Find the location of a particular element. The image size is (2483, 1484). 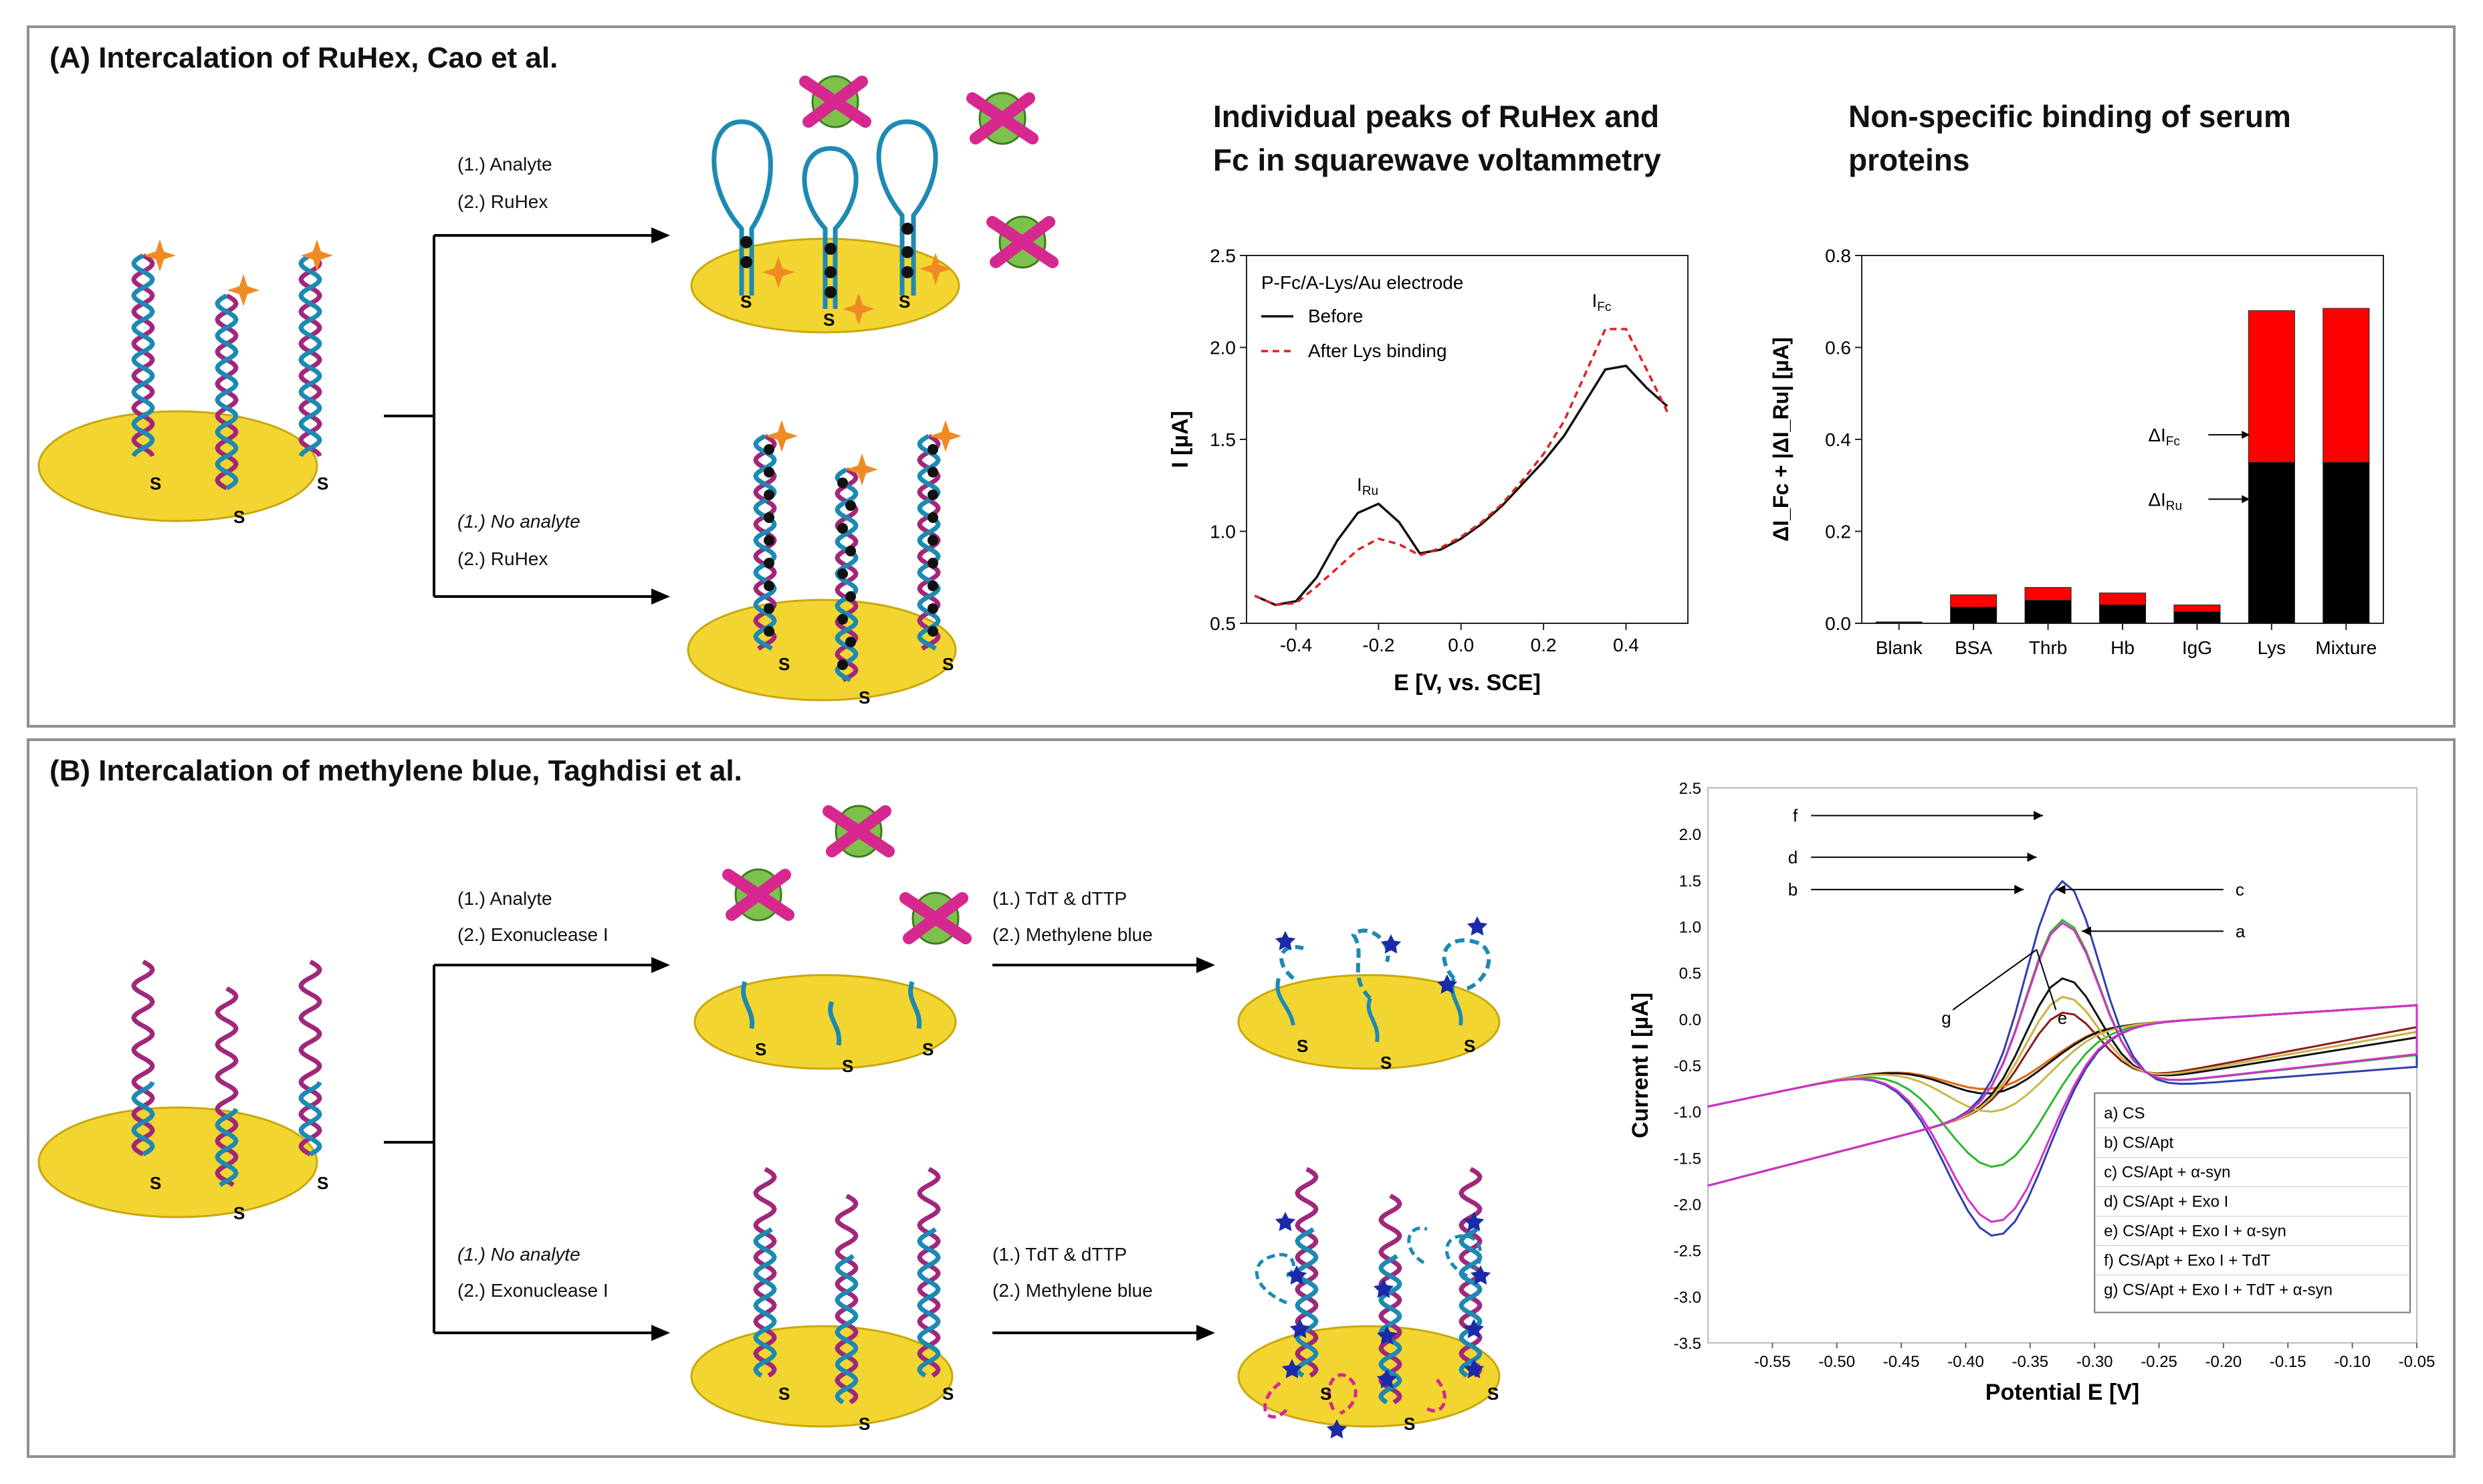

cv-peak-label: a is located at coordinates (2241, 931).